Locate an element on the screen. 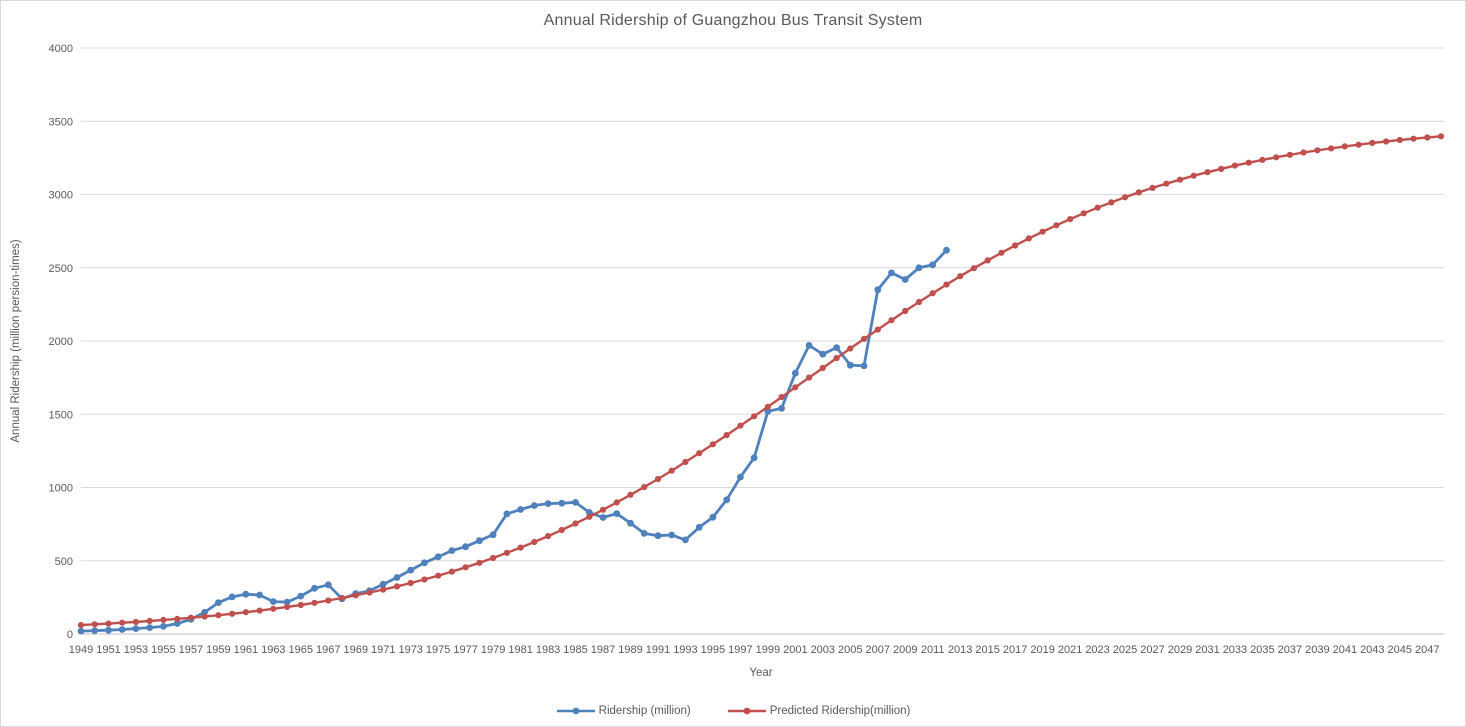 This screenshot has height=727, width=1466. x-tick-label: 2009 is located at coordinates (905, 650).